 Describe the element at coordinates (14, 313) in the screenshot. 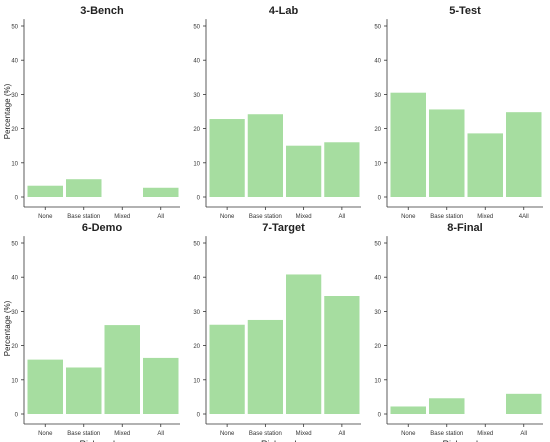

I see `panel-4-ytick-label: 30` at that location.